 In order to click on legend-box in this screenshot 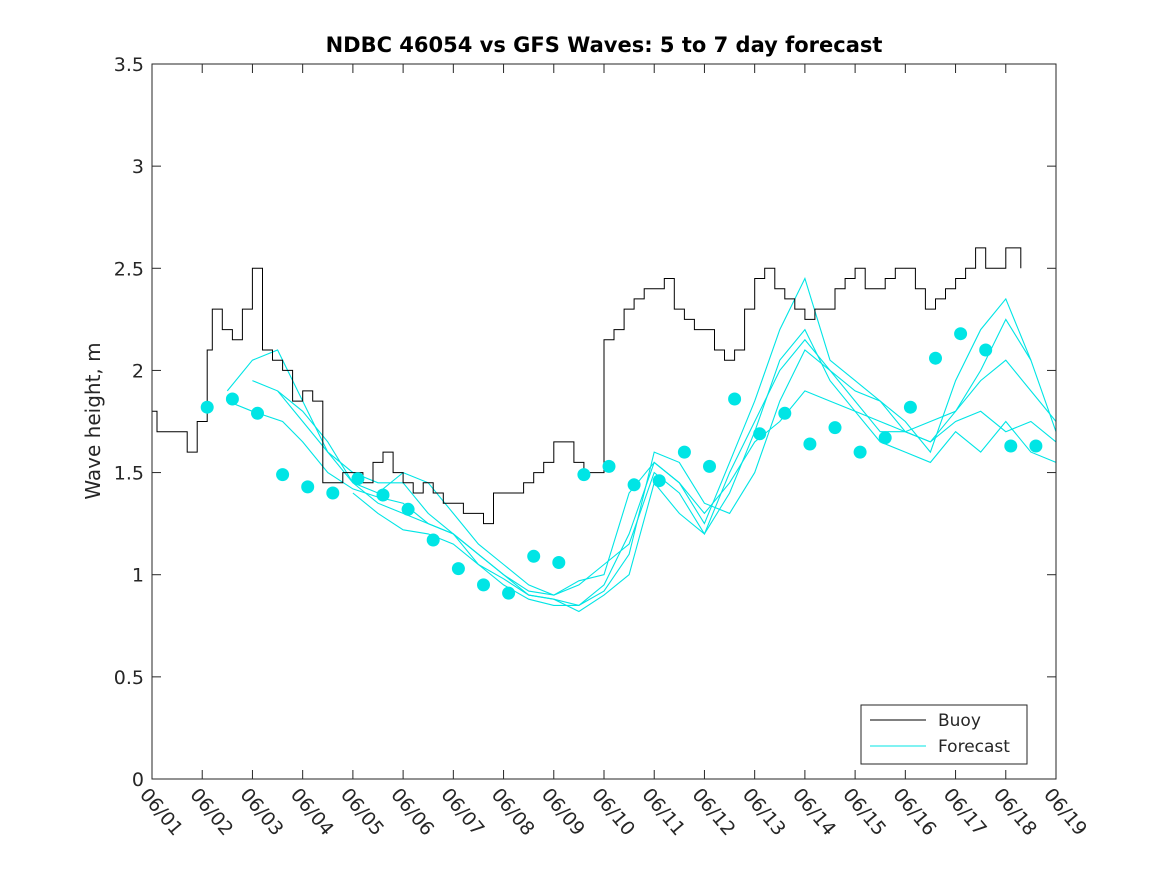, I will do `click(944, 734)`.